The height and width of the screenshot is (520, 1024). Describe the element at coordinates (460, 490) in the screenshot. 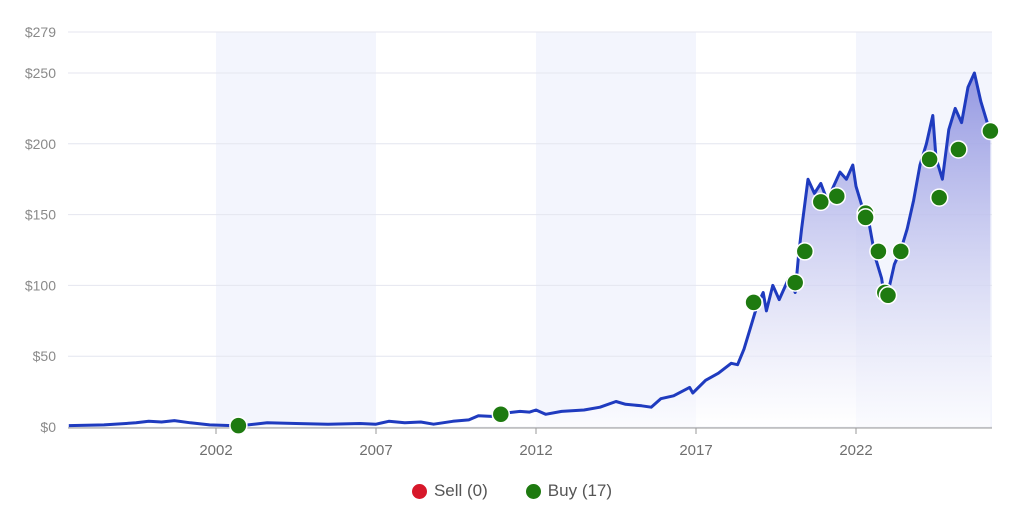

I see `legend-sell-label: Sell (0)` at that location.